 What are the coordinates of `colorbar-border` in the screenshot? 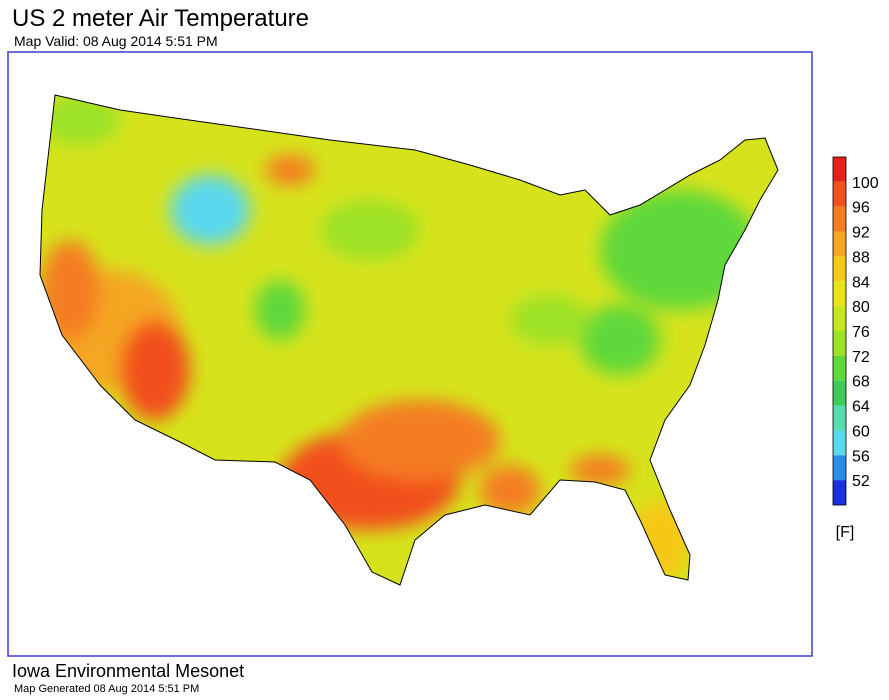 It's located at (839, 331).